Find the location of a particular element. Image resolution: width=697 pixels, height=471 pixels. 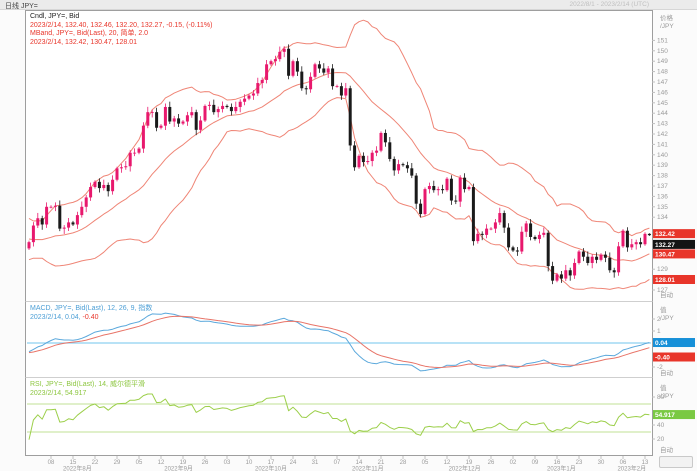

axis-label: 19 is located at coordinates (183, 463).